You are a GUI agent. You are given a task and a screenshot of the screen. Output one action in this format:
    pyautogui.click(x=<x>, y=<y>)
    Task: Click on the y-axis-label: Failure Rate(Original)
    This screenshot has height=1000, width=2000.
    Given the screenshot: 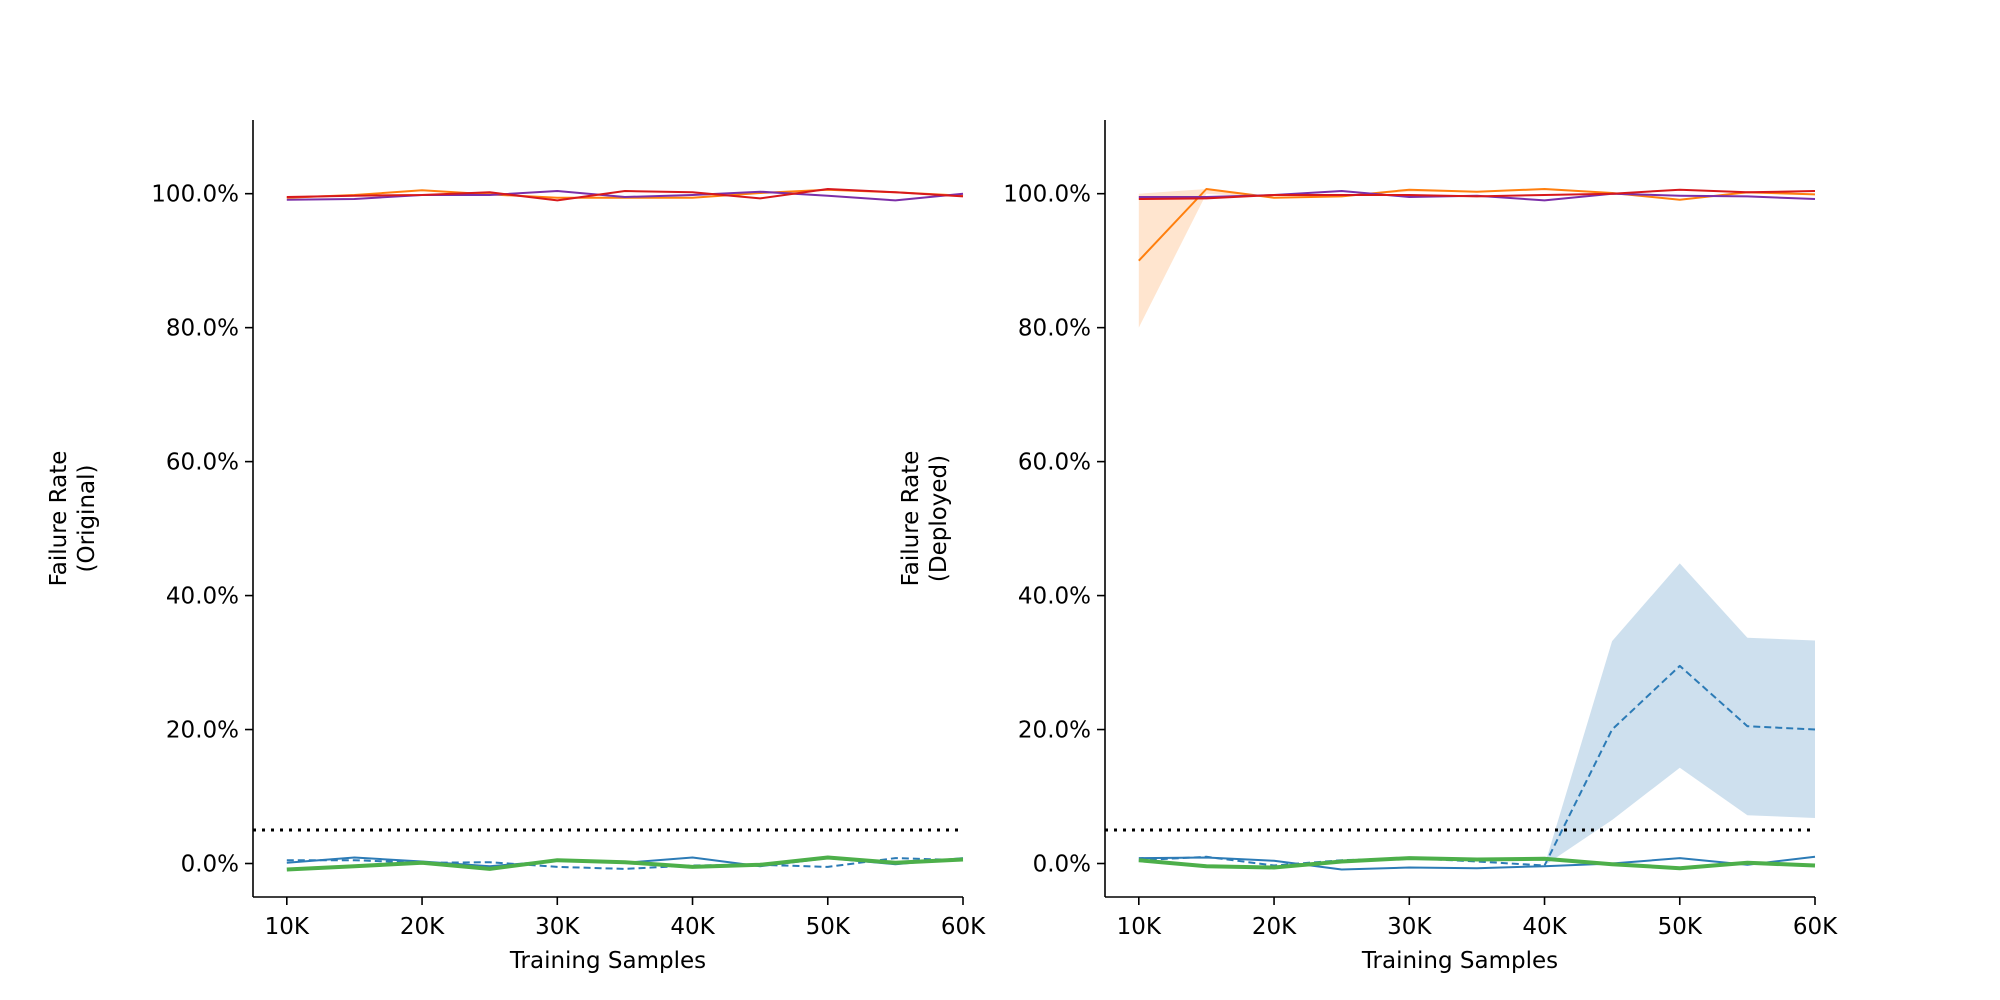 What is the action you would take?
    pyautogui.click(x=73, y=519)
    